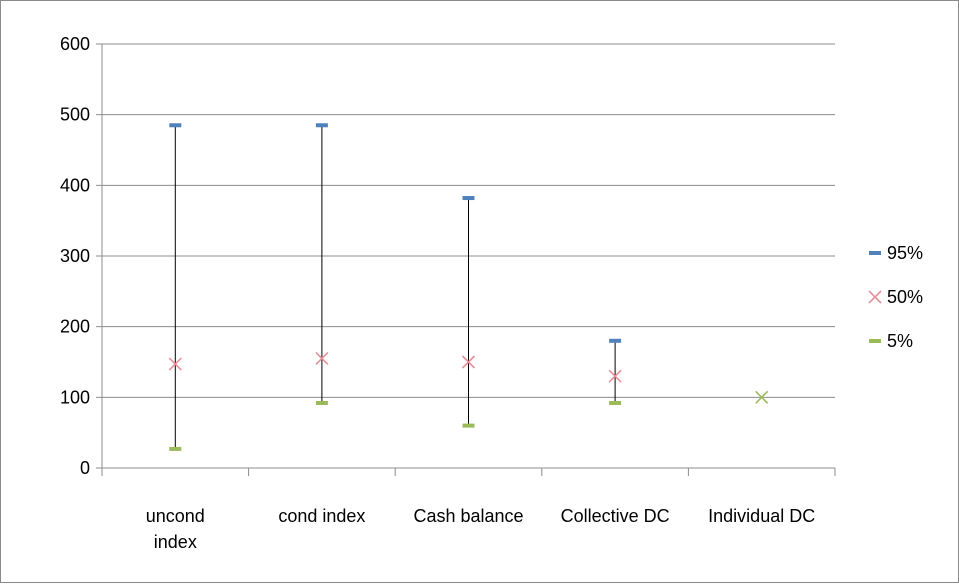 This screenshot has width=959, height=587. Describe the element at coordinates (175, 542) in the screenshot. I see `x-category-label: index` at that location.